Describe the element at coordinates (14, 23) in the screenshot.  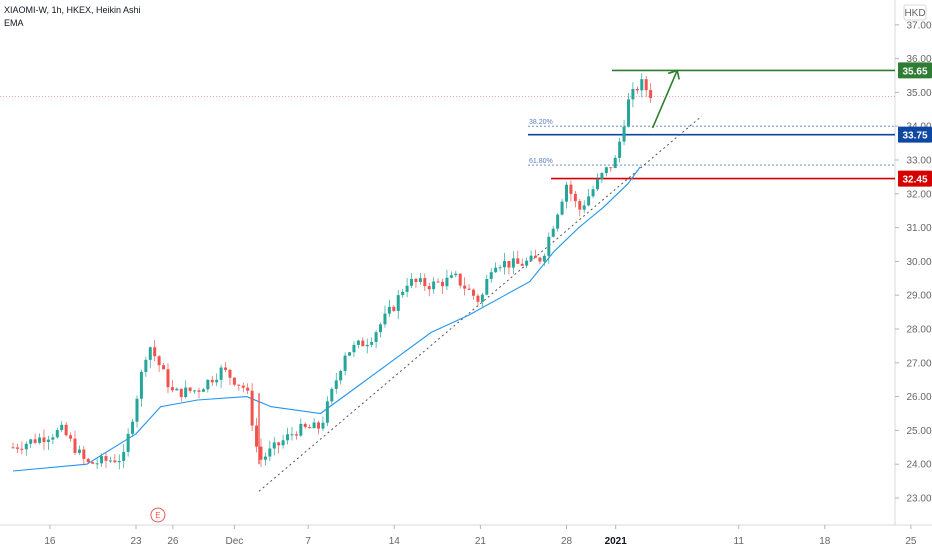
I see `indicator-label: EMA` at that location.